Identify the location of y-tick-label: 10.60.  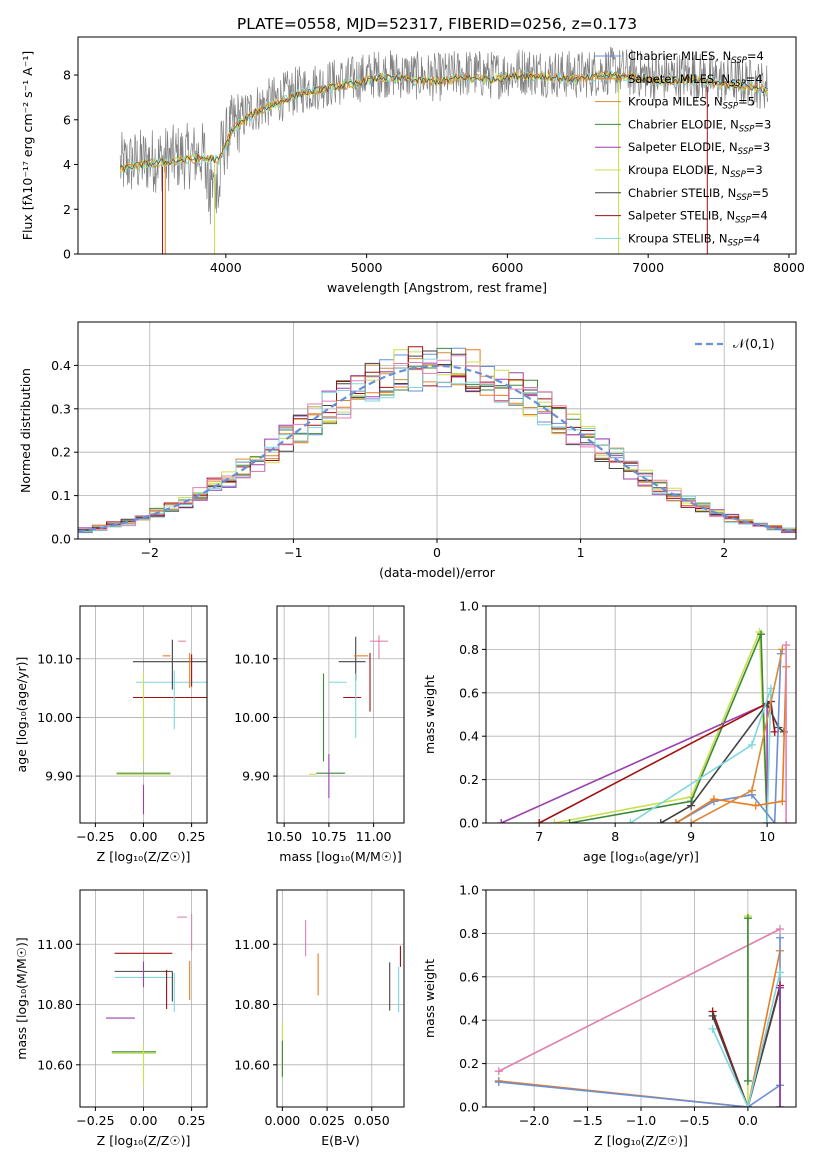
(252, 1064).